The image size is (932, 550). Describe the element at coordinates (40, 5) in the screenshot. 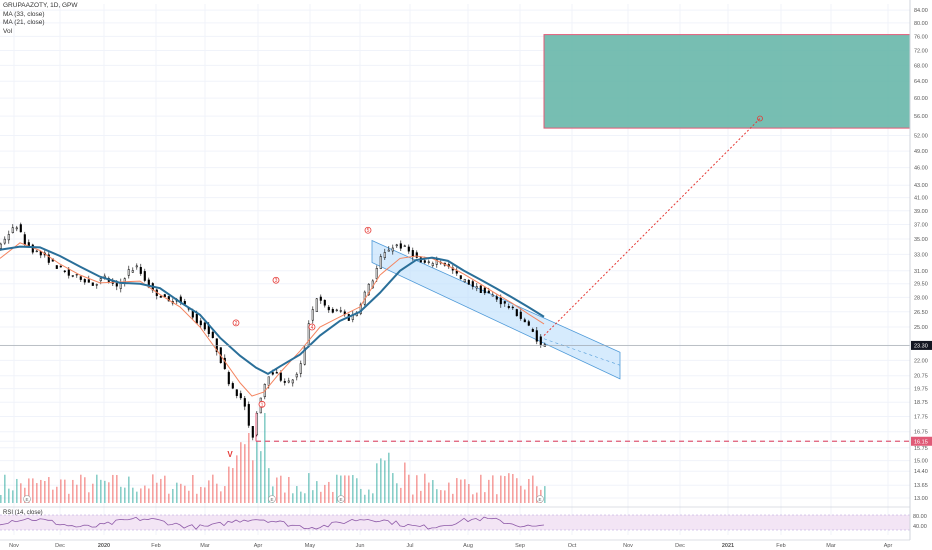

I see `legend-symbol: GRUPAAZOTY, 1D, GPW` at that location.